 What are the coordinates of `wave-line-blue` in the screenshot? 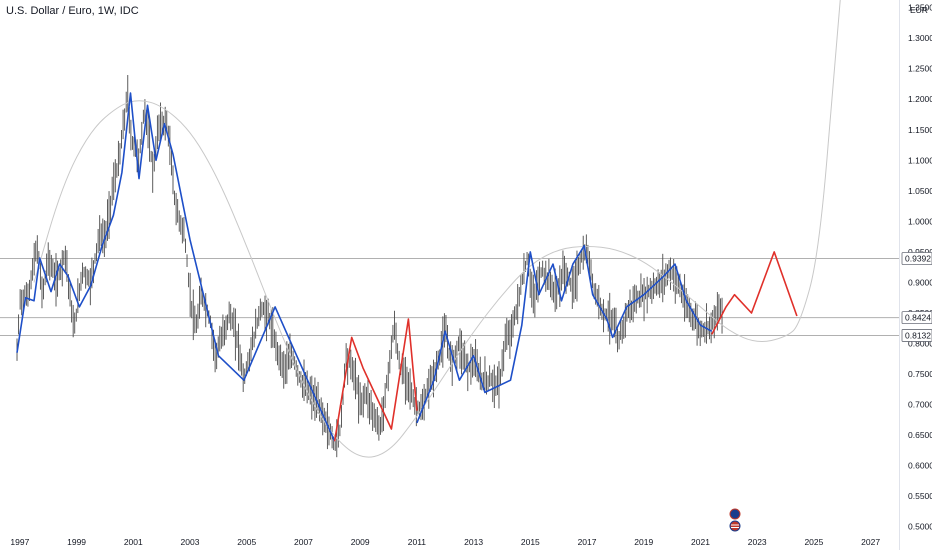 It's located at (564, 334).